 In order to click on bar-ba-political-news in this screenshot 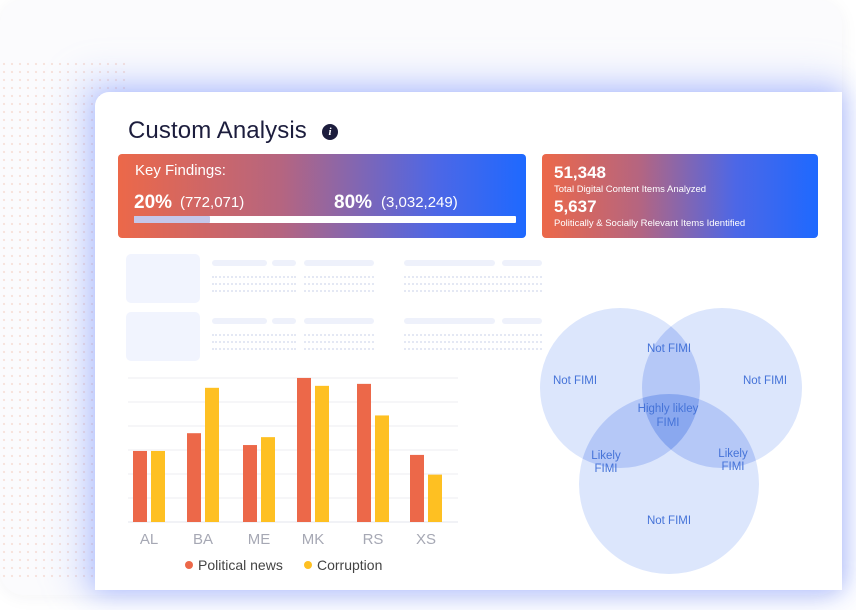, I will do `click(194, 477)`.